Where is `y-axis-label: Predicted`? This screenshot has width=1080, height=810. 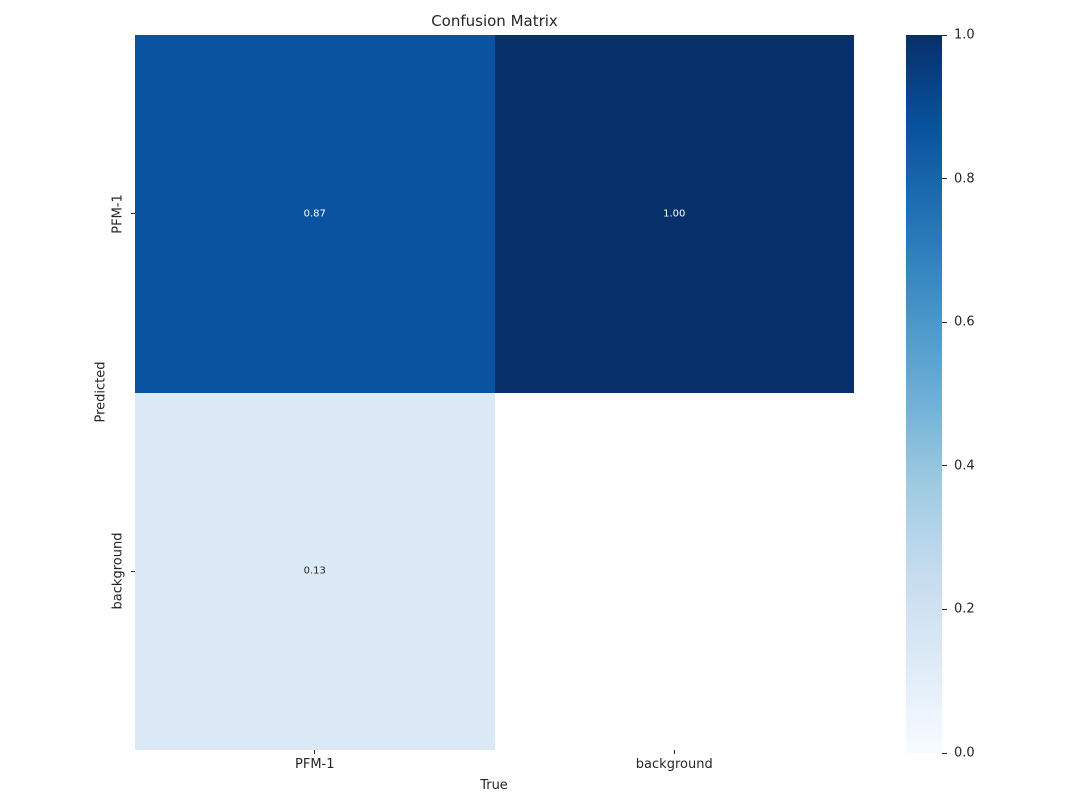
y-axis-label: Predicted is located at coordinates (101, 392).